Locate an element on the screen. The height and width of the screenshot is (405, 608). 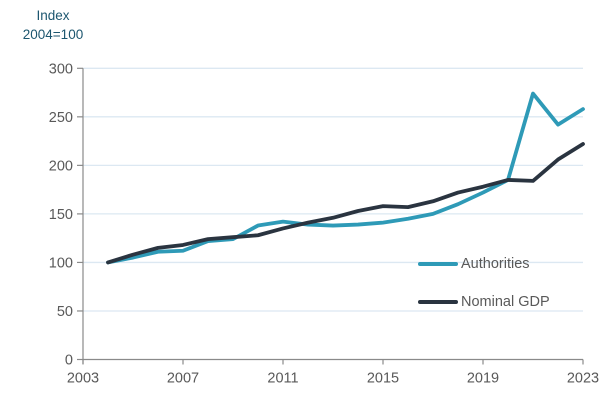
chart-title: Index 2004=100 is located at coordinates (53, 25).